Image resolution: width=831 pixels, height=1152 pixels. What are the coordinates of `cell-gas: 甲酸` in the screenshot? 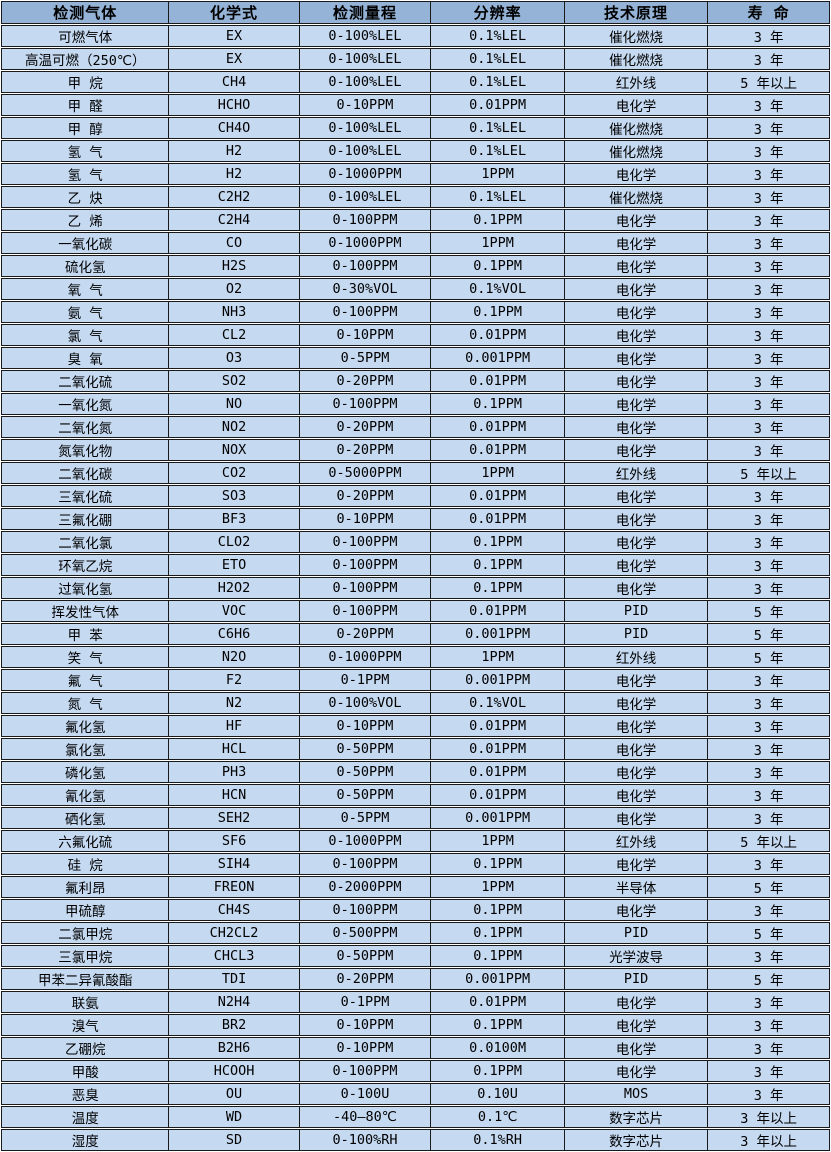 It's located at (85, 1071).